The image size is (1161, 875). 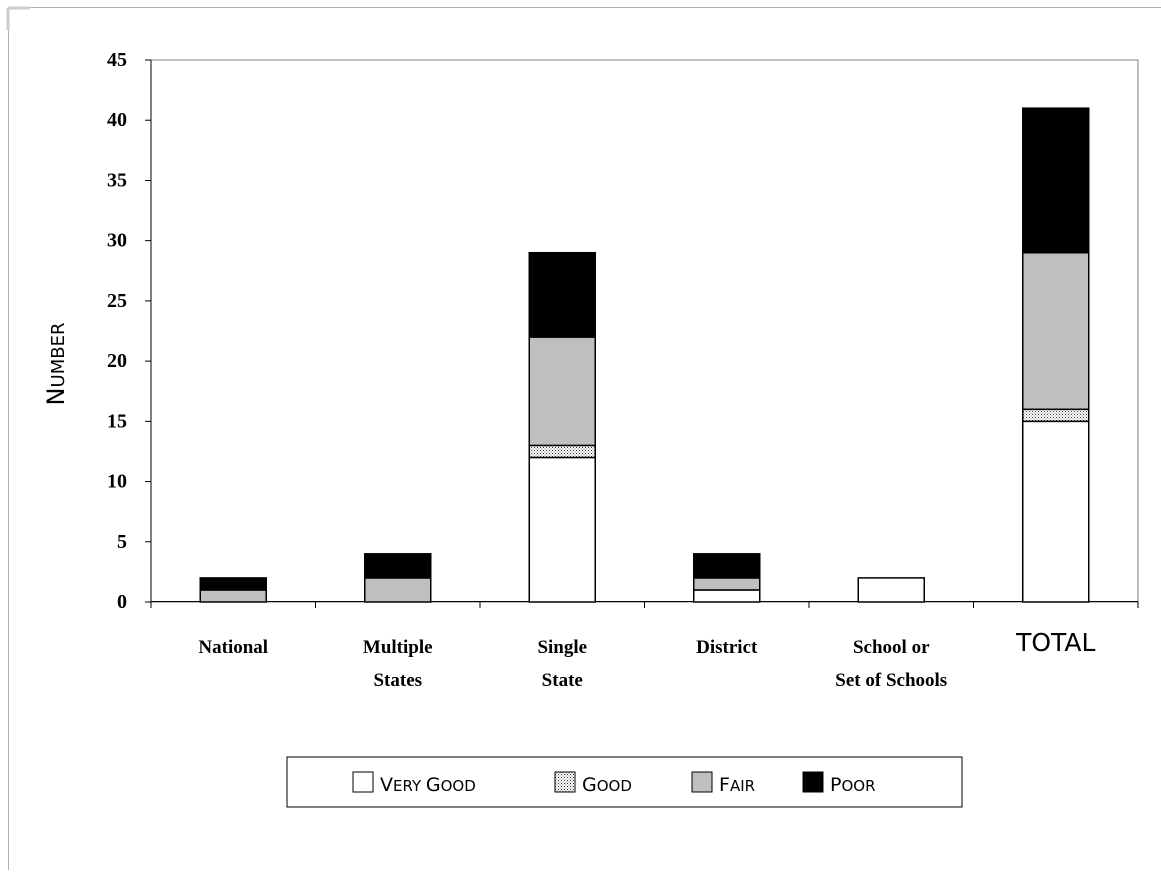 I want to click on y-tick-label: 20, so click(x=117, y=361).